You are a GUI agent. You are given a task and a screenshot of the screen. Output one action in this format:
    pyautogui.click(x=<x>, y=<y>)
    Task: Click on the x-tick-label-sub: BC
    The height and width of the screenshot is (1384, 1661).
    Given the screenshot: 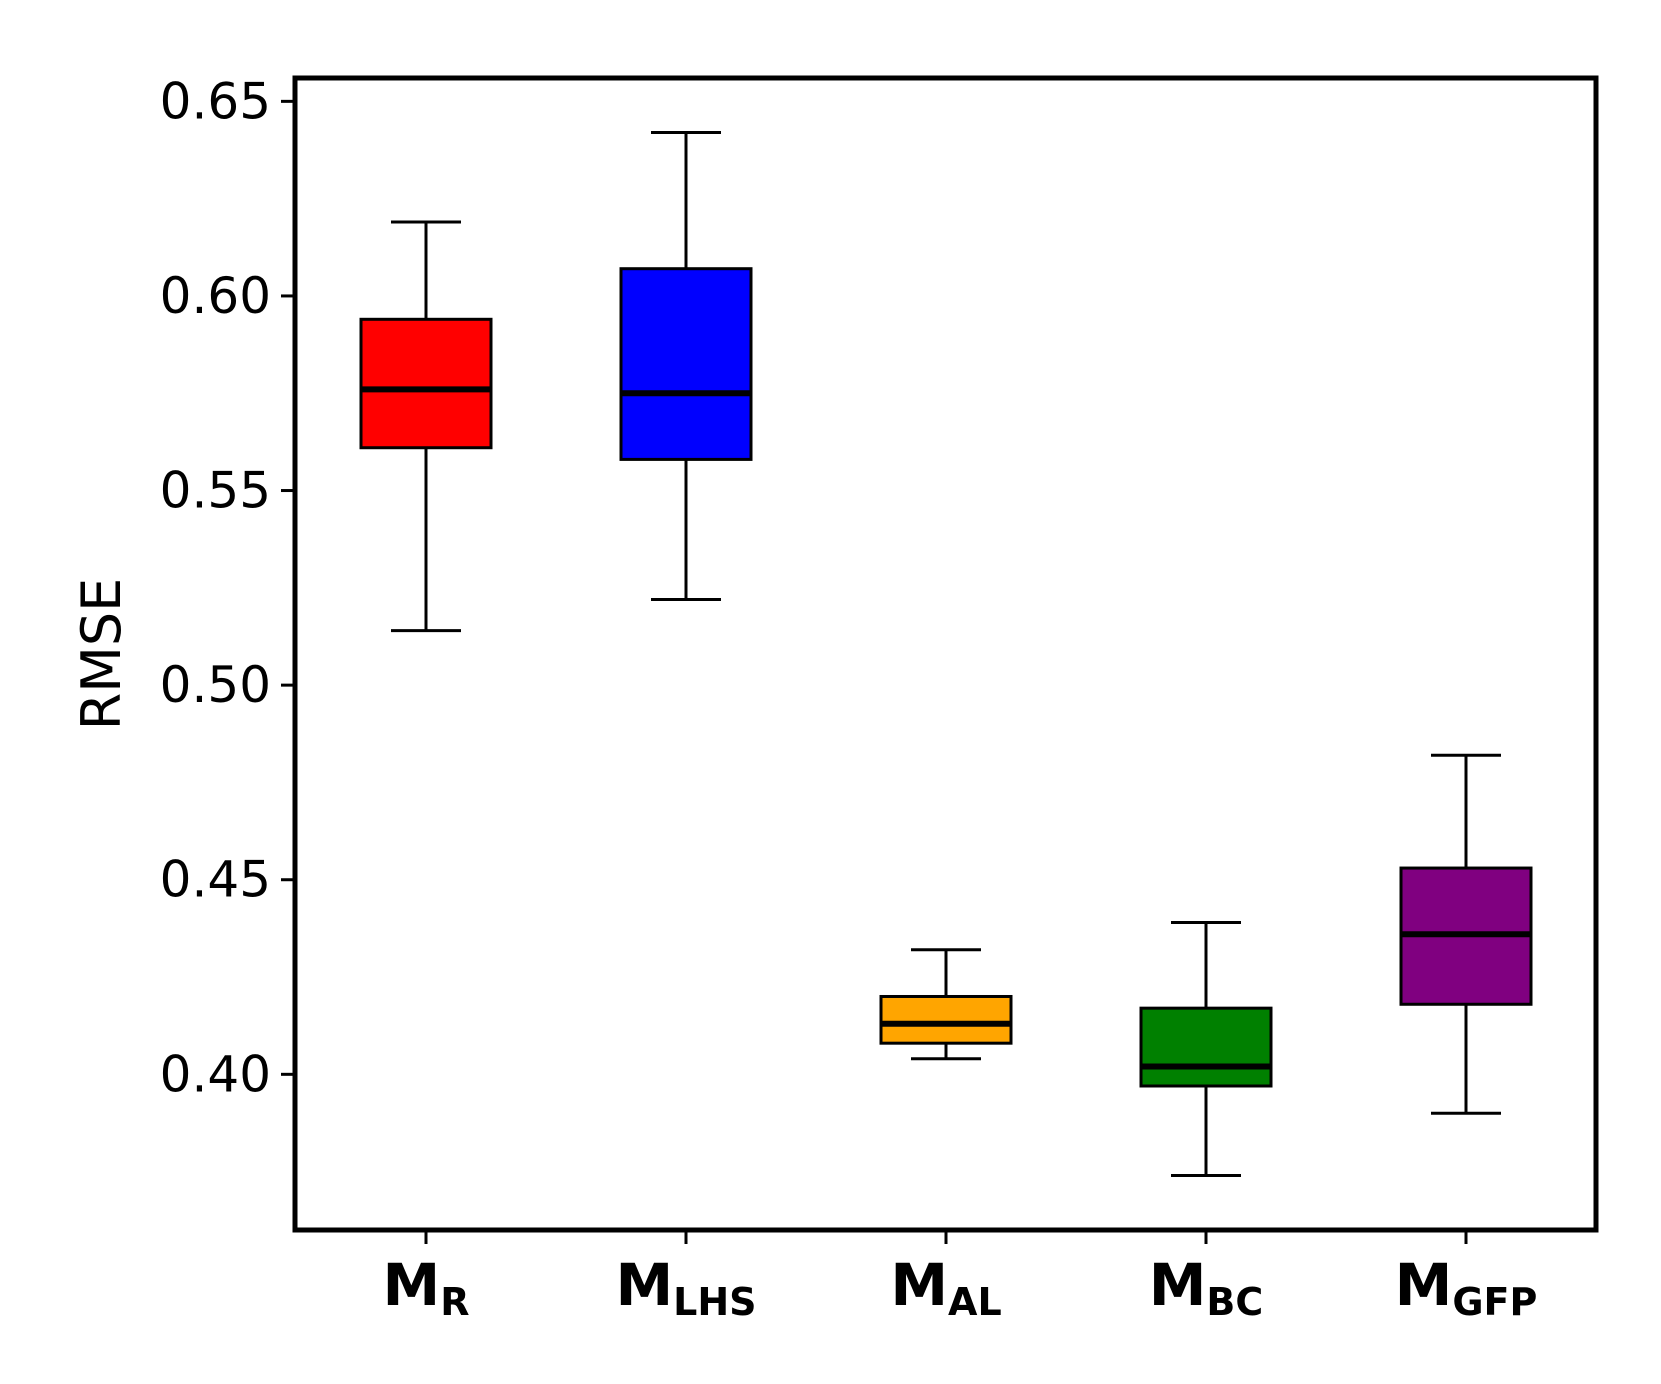 What is the action you would take?
    pyautogui.click(x=1234, y=1302)
    